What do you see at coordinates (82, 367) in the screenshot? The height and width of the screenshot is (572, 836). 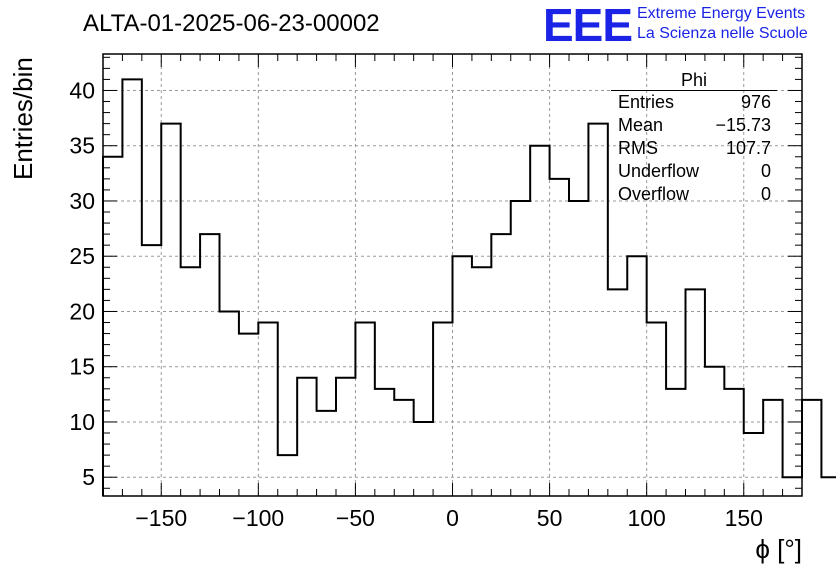 I see `y-tick-label: 15` at bounding box center [82, 367].